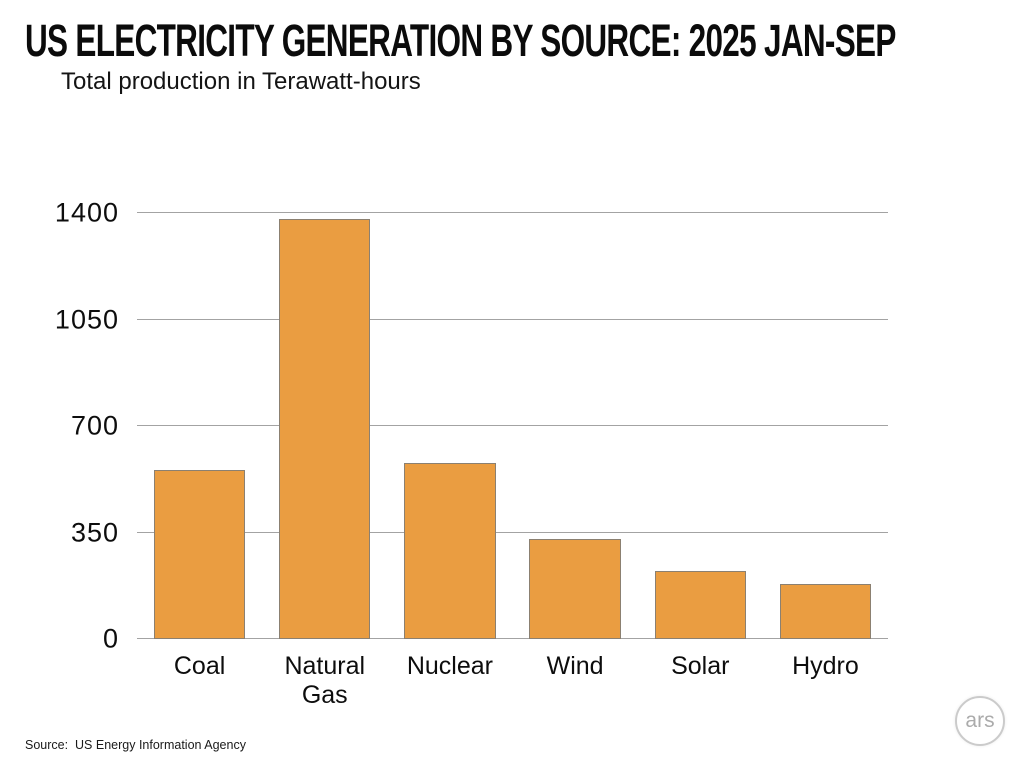 Image resolution: width=1024 pixels, height=768 pixels. What do you see at coordinates (575, 588) in the screenshot?
I see `bar-wind` at bounding box center [575, 588].